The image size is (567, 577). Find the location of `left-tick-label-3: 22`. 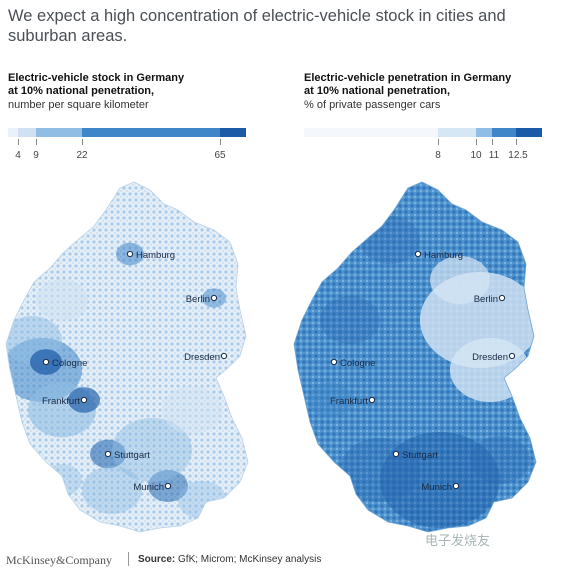

left-tick-label-3: 22 is located at coordinates (82, 155).